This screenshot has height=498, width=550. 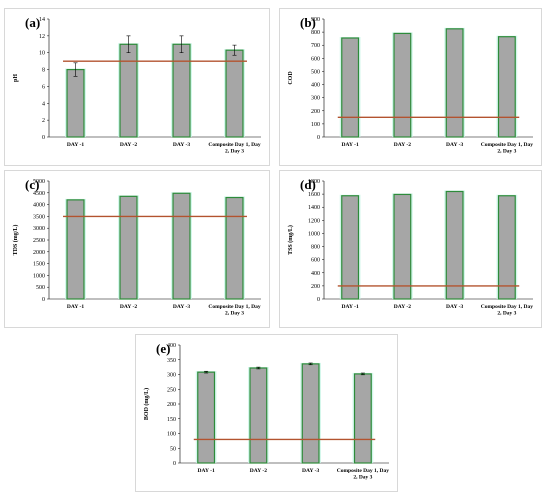 What do you see at coordinates (42, 54) in the screenshot?
I see `y-tick-label: 10` at bounding box center [42, 54].